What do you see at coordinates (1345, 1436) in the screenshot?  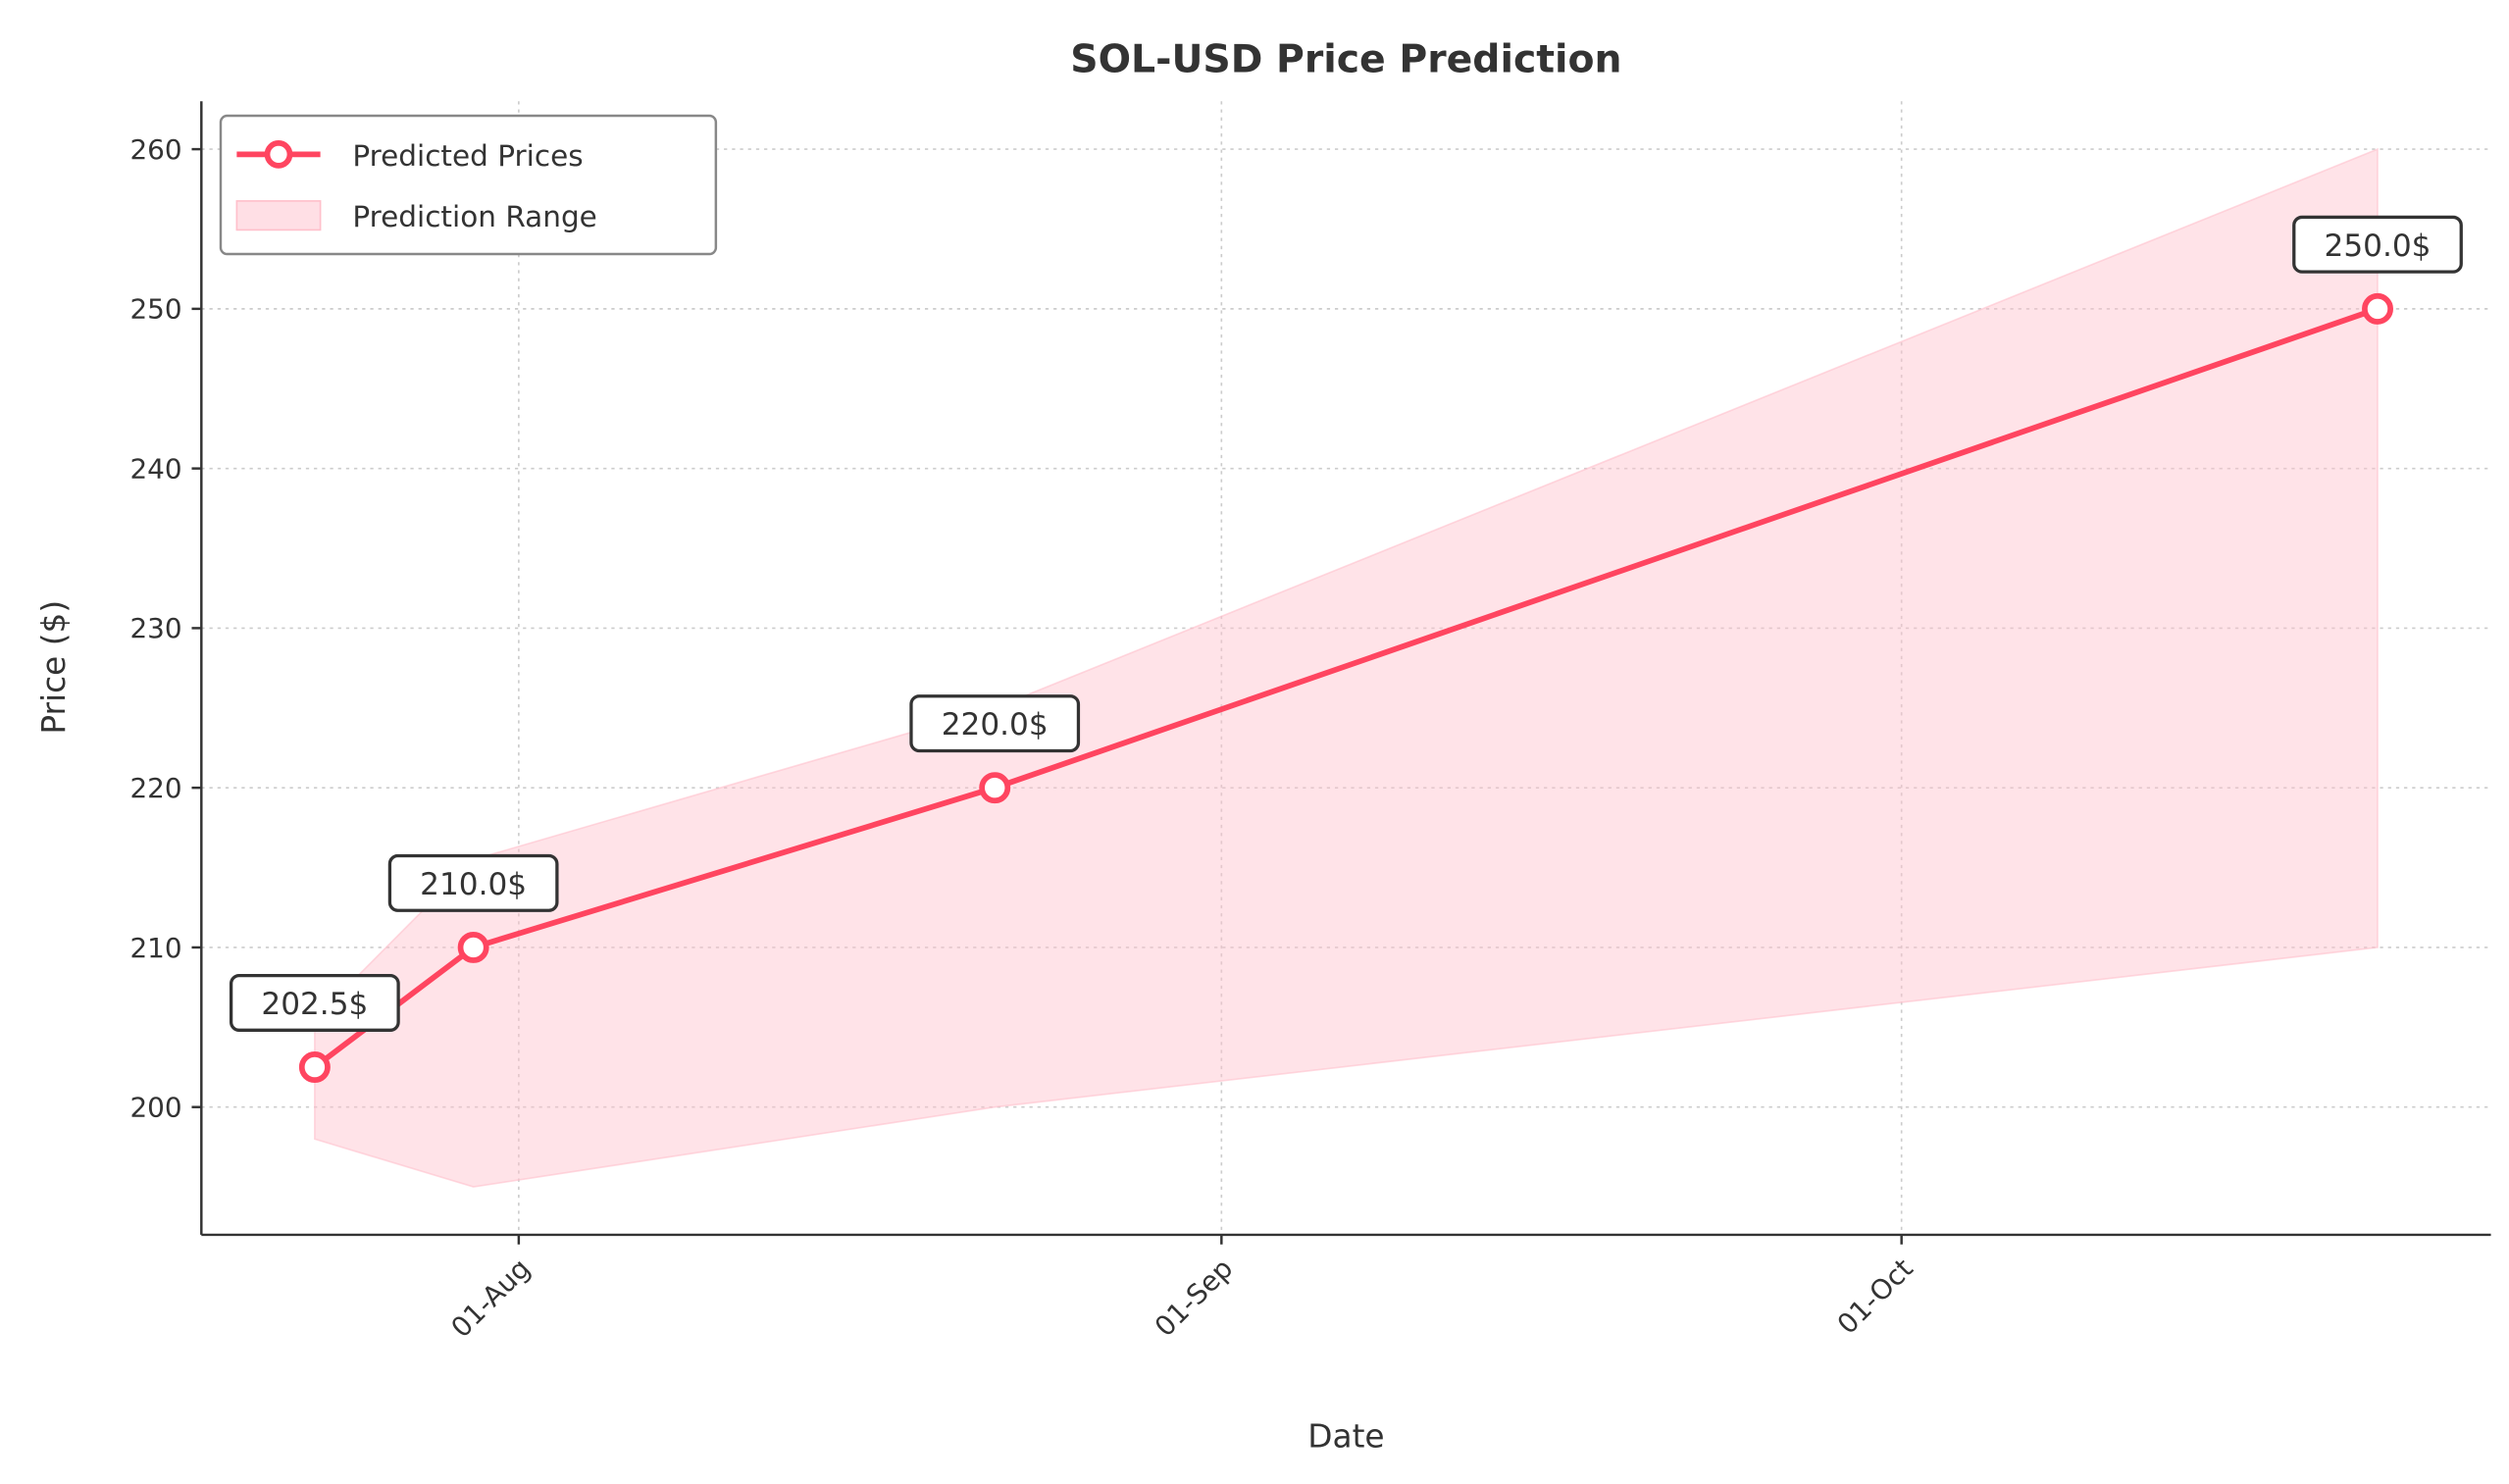 I see `x-axis-label: Date` at bounding box center [1345, 1436].